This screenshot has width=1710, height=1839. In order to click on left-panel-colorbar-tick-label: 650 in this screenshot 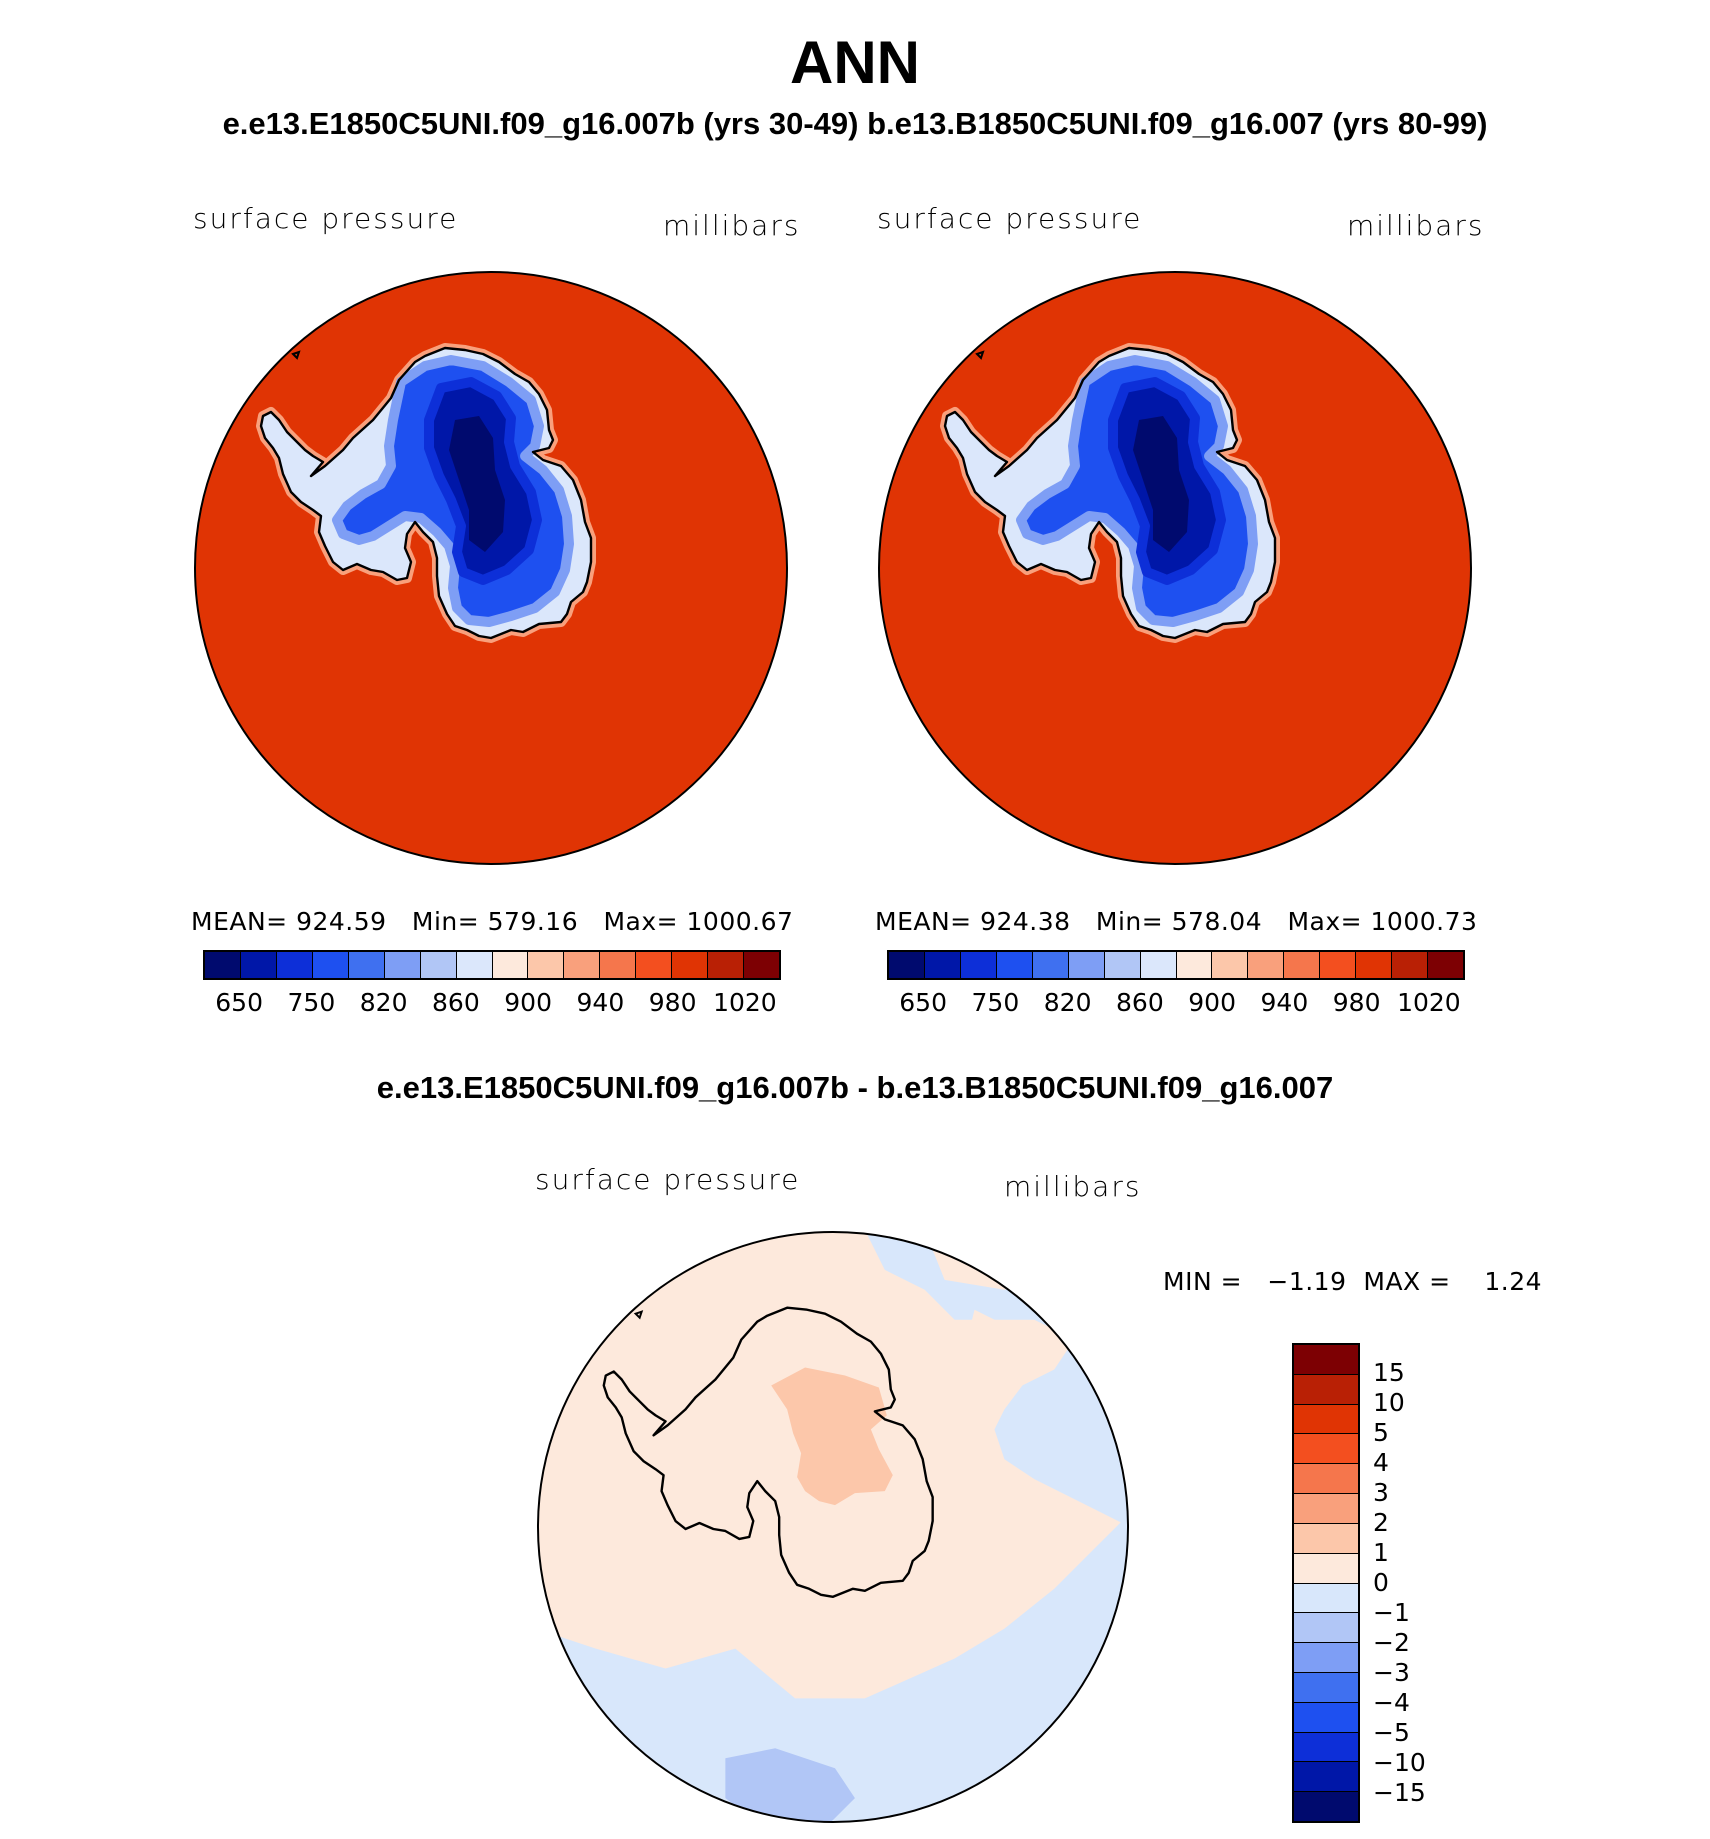, I will do `click(239, 1002)`.